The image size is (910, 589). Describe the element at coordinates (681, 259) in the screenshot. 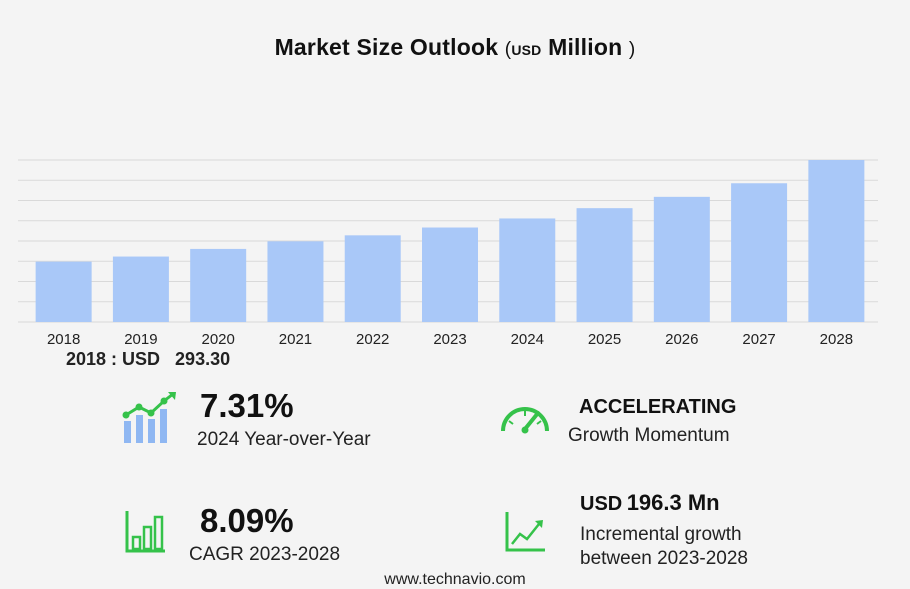

I see `bar-2026` at that location.